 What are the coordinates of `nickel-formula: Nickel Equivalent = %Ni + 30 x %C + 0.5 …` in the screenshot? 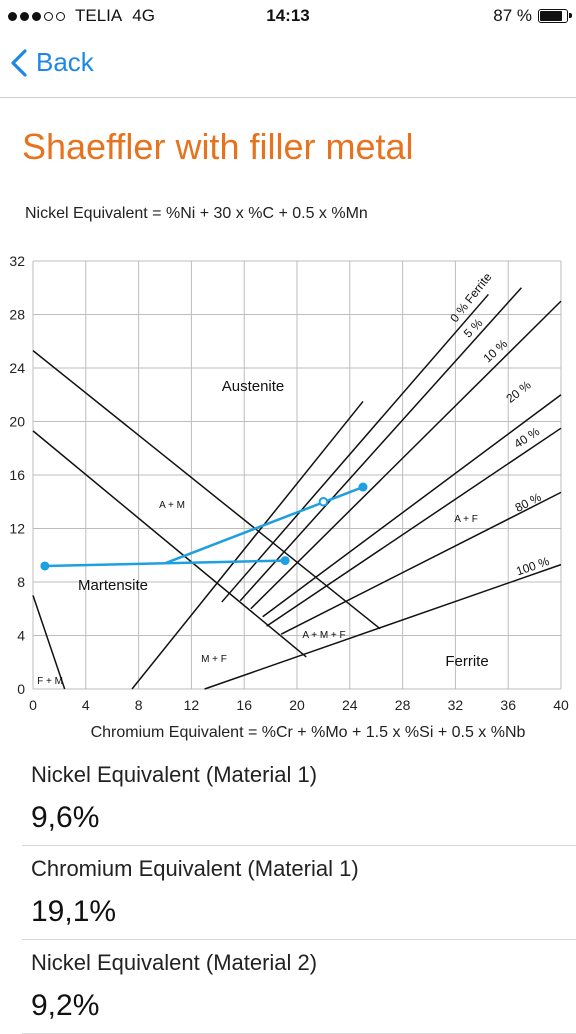 It's located at (196, 213).